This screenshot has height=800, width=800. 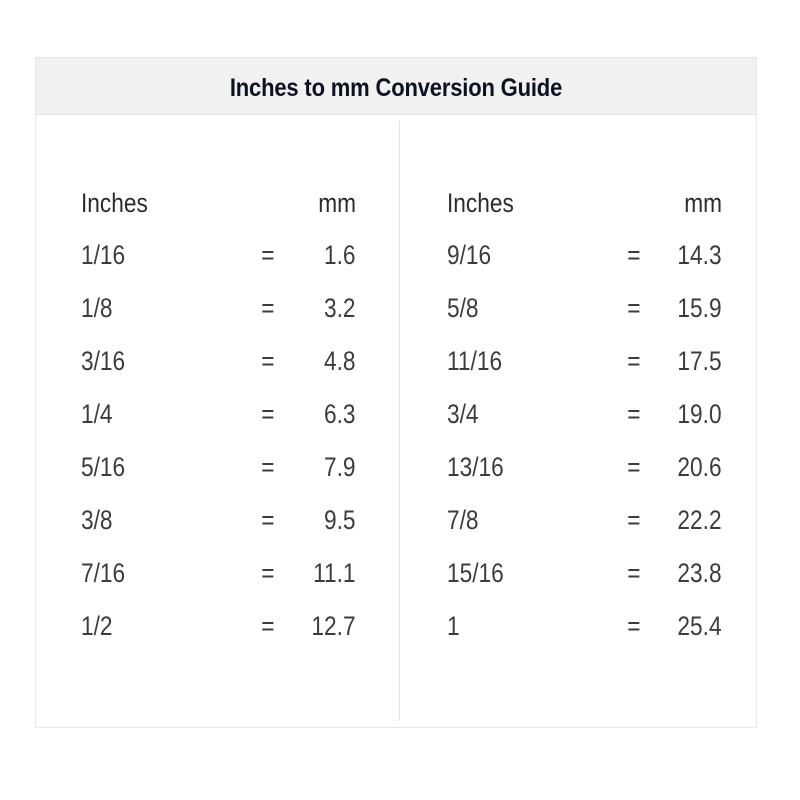 I want to click on card-header: Inches to mm Conversion Guide, so click(x=396, y=86).